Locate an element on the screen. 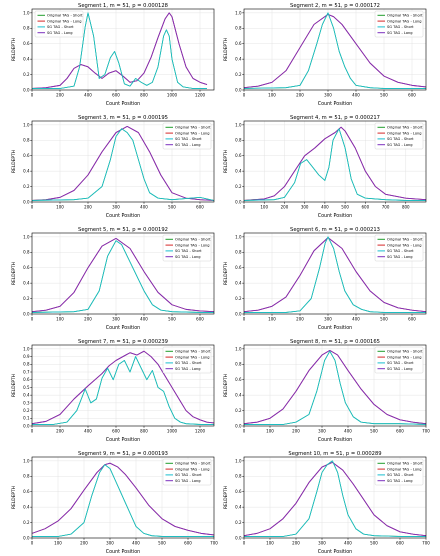 Image resolution: width=440 pixels, height=556 pixels. y-tick-label: 0.1 is located at coordinates (26, 418).